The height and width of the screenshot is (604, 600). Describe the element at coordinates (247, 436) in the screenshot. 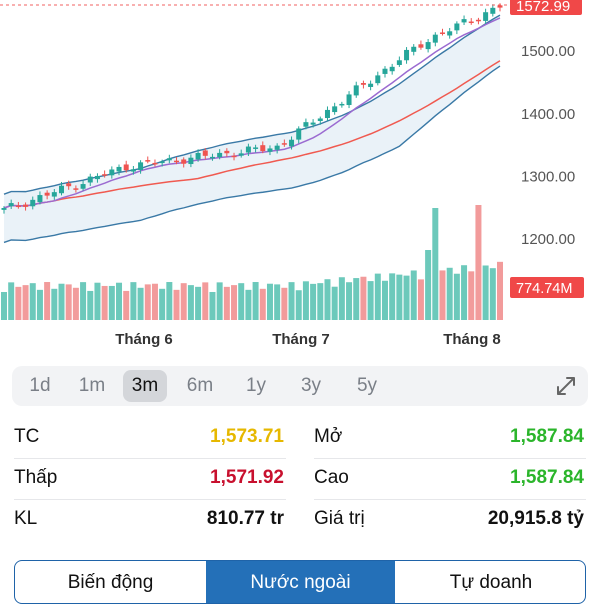

I see `tc-value: 1,573.71` at that location.